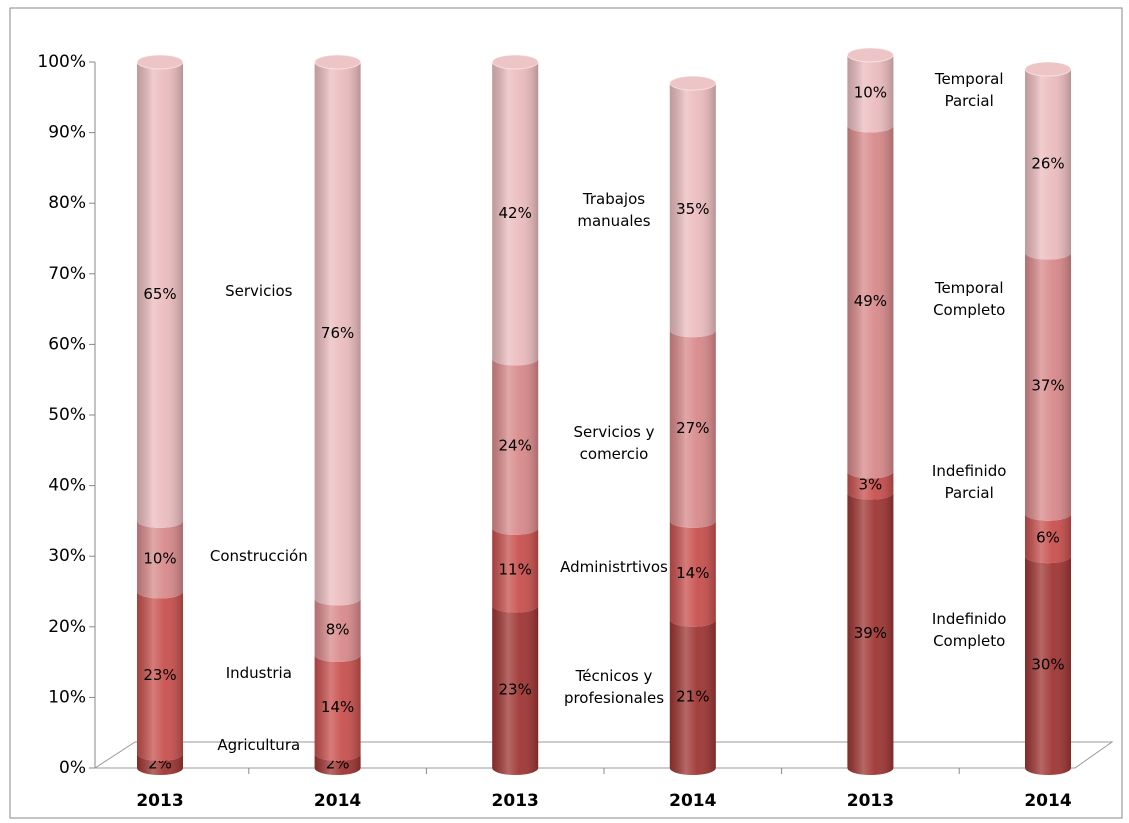 Image resolution: width=1129 pixels, height=823 pixels. What do you see at coordinates (67, 415) in the screenshot?
I see `y-tick-label: 50%` at bounding box center [67, 415].